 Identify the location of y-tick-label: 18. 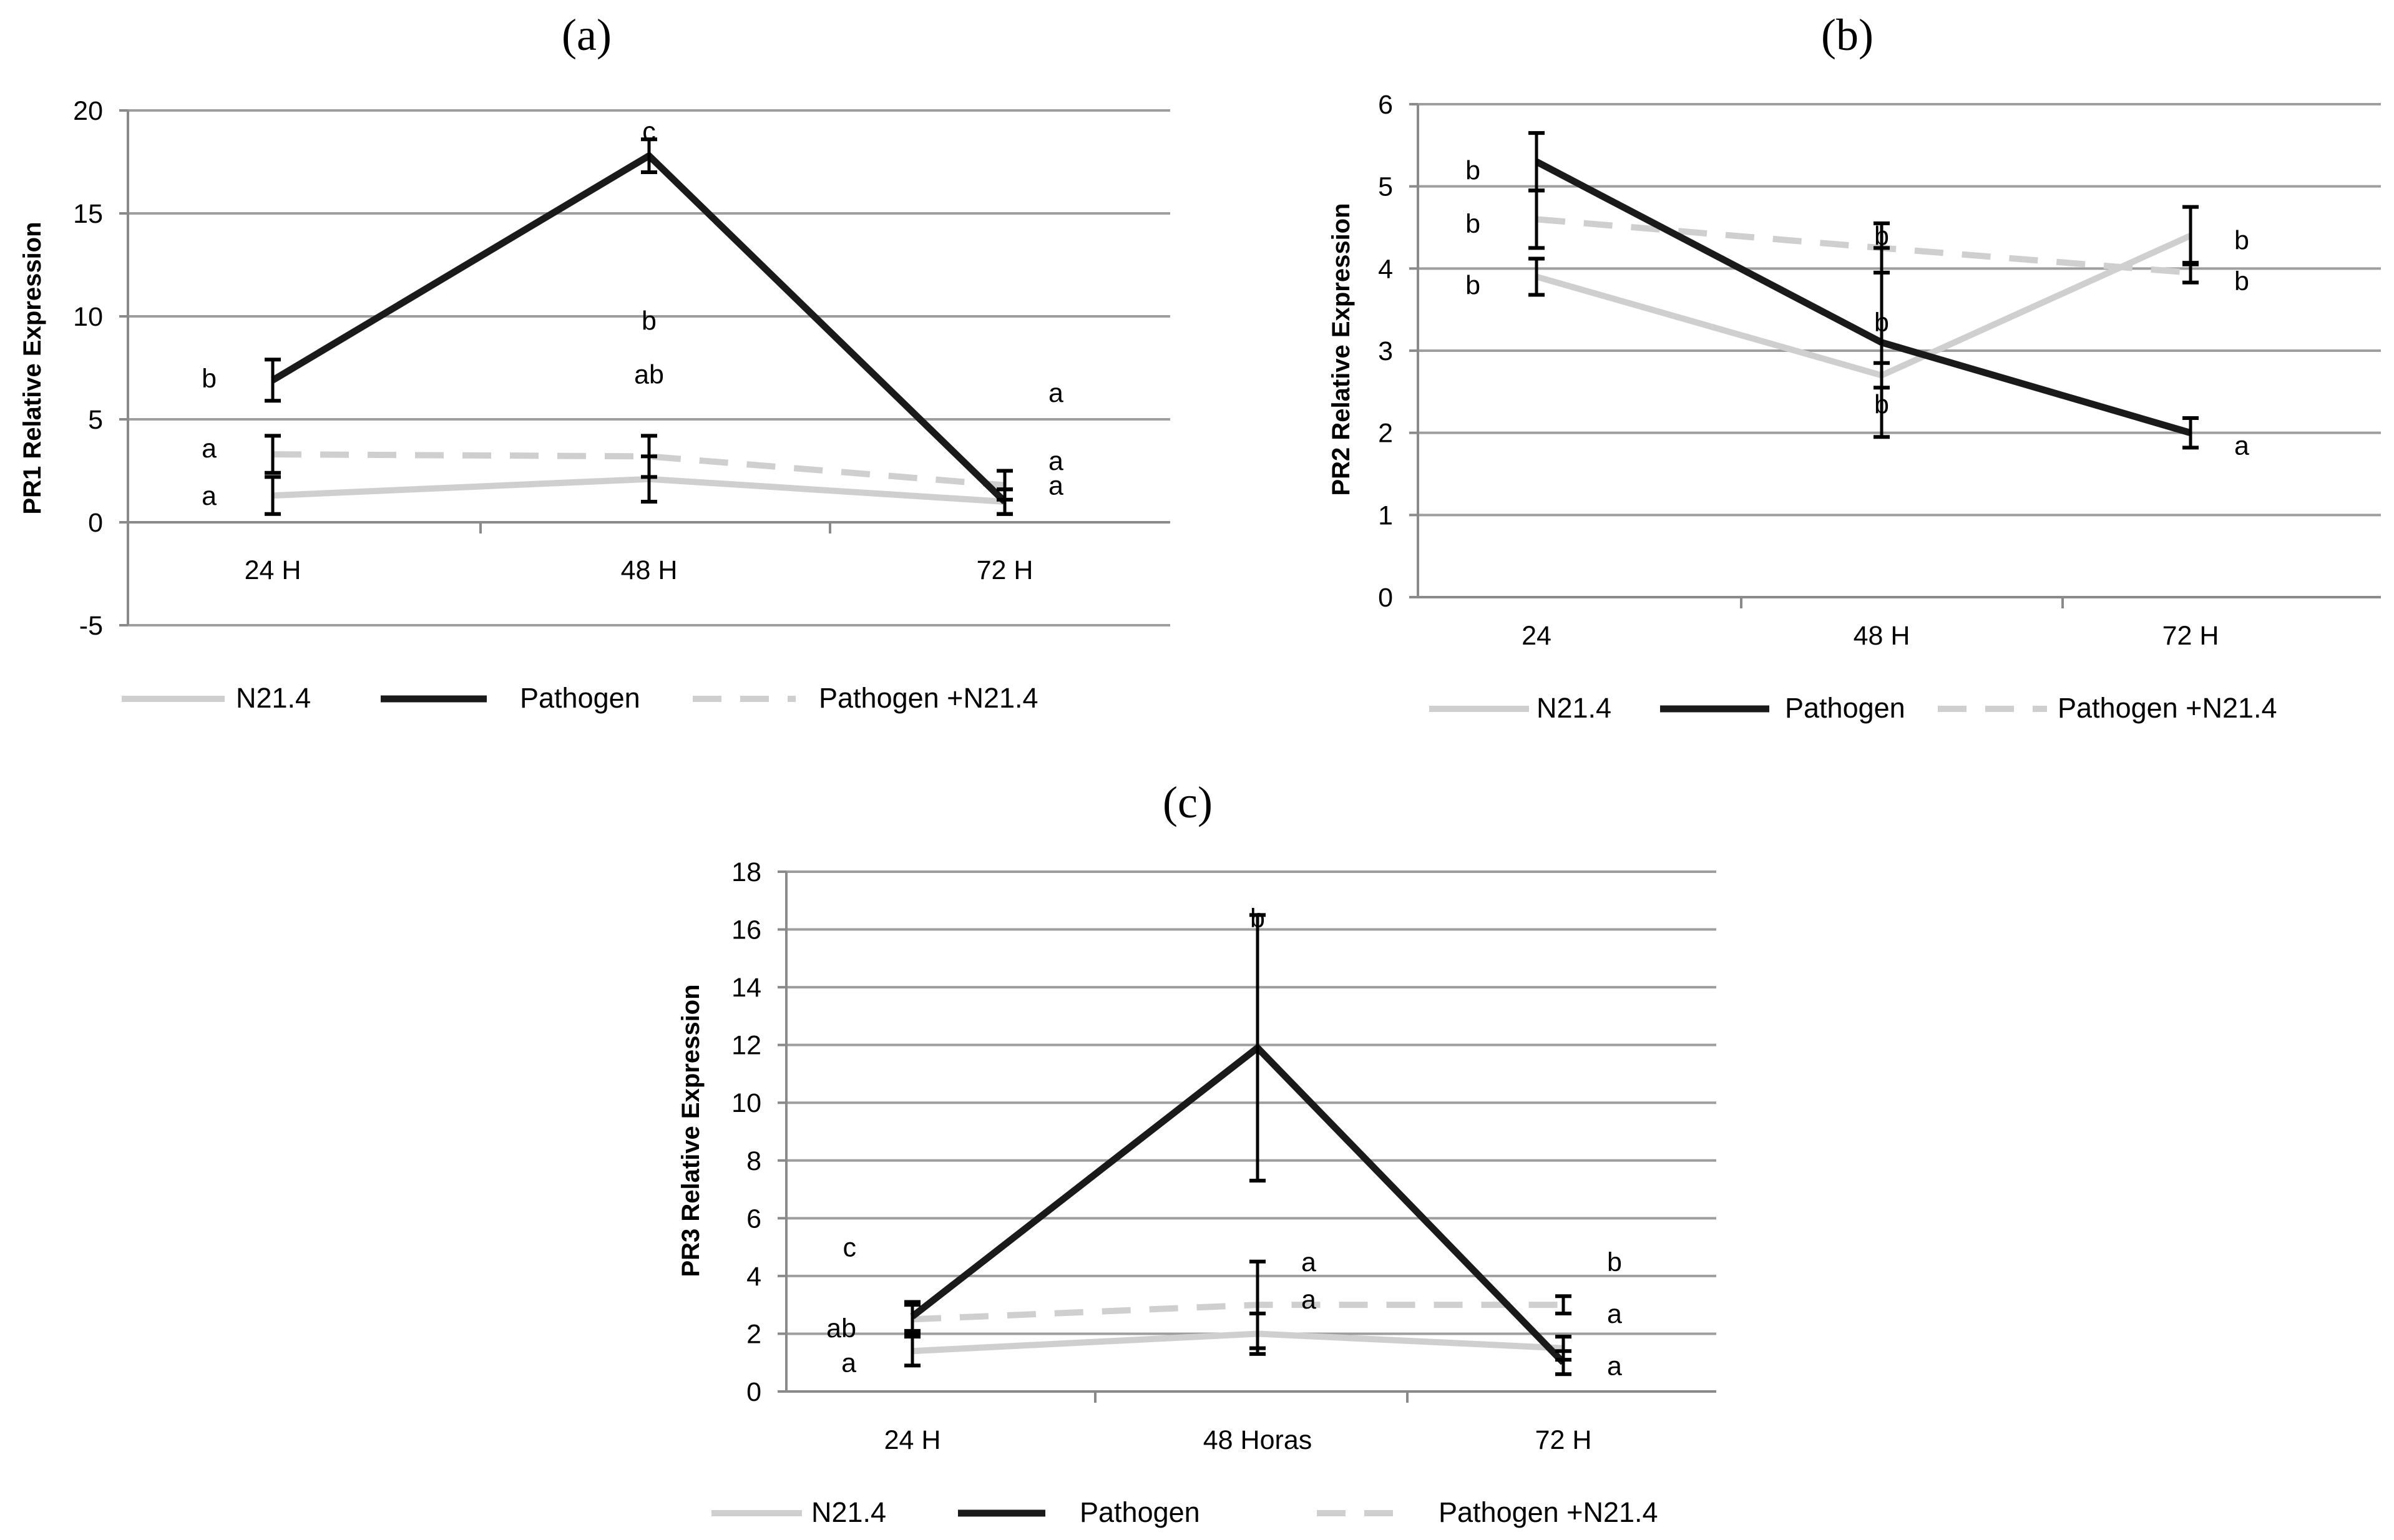
(746, 872).